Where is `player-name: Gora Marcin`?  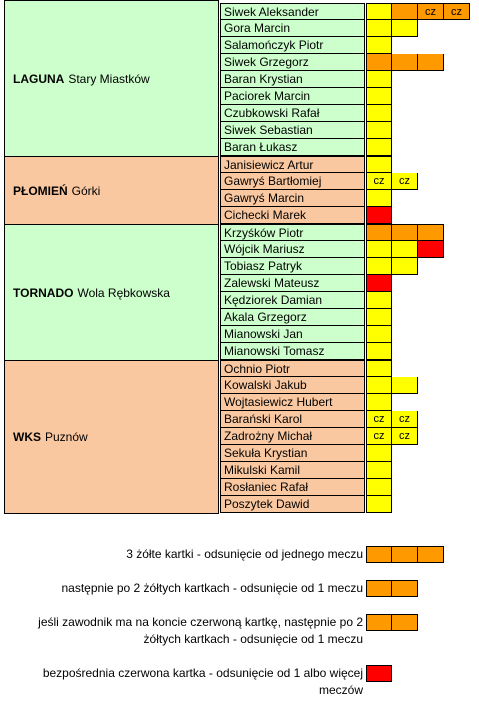 player-name: Gora Marcin is located at coordinates (292, 28).